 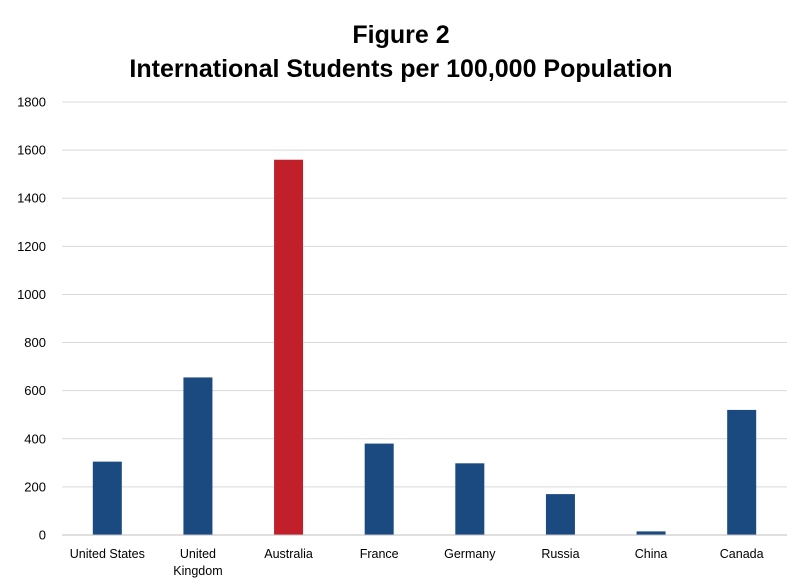 I want to click on x-category-label: Australia, so click(x=288, y=554).